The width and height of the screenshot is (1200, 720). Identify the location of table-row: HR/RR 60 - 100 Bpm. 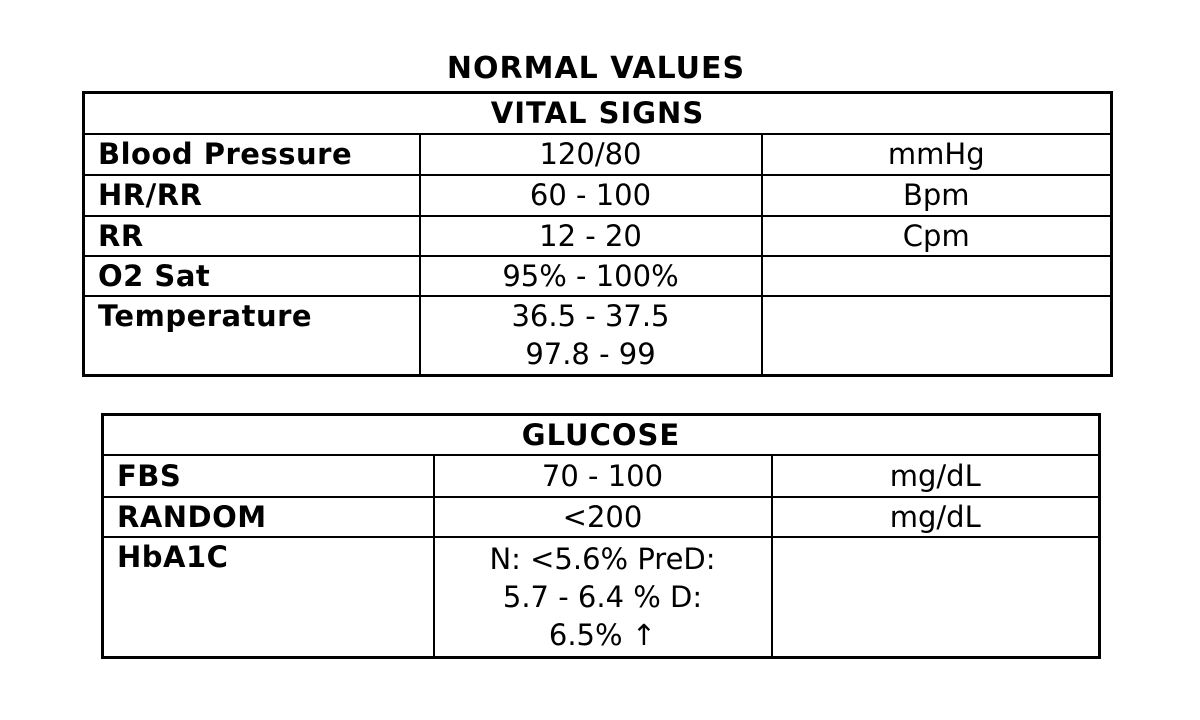
(597, 195).